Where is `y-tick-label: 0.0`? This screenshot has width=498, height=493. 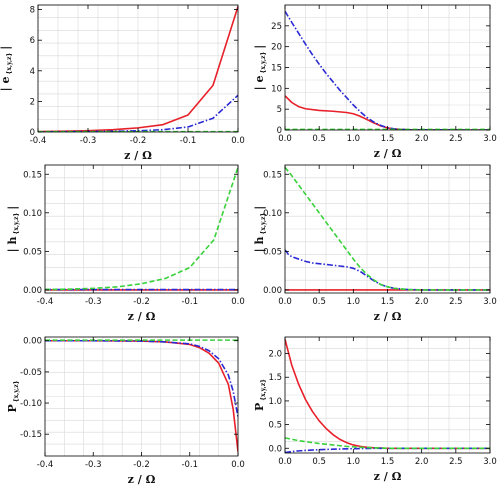
y-tick-label: 0.0 is located at coordinates (275, 449).